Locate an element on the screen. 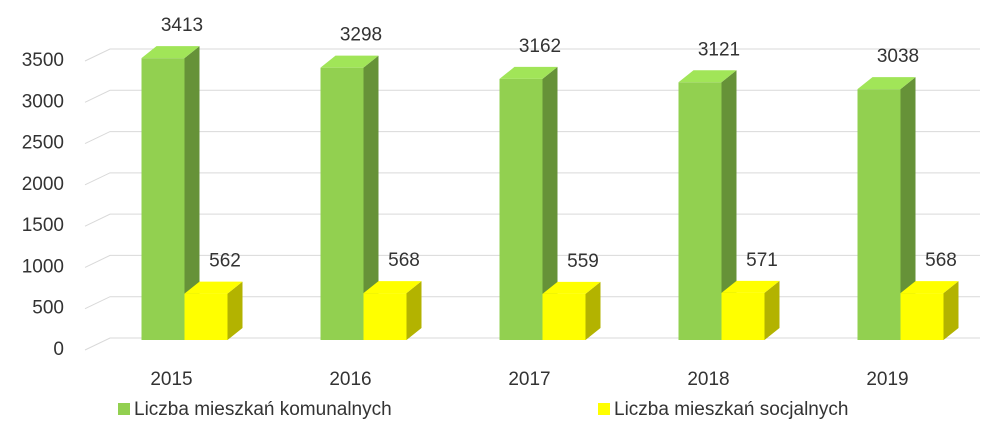 The height and width of the screenshot is (423, 1006). data-label: 3413 is located at coordinates (182, 25).